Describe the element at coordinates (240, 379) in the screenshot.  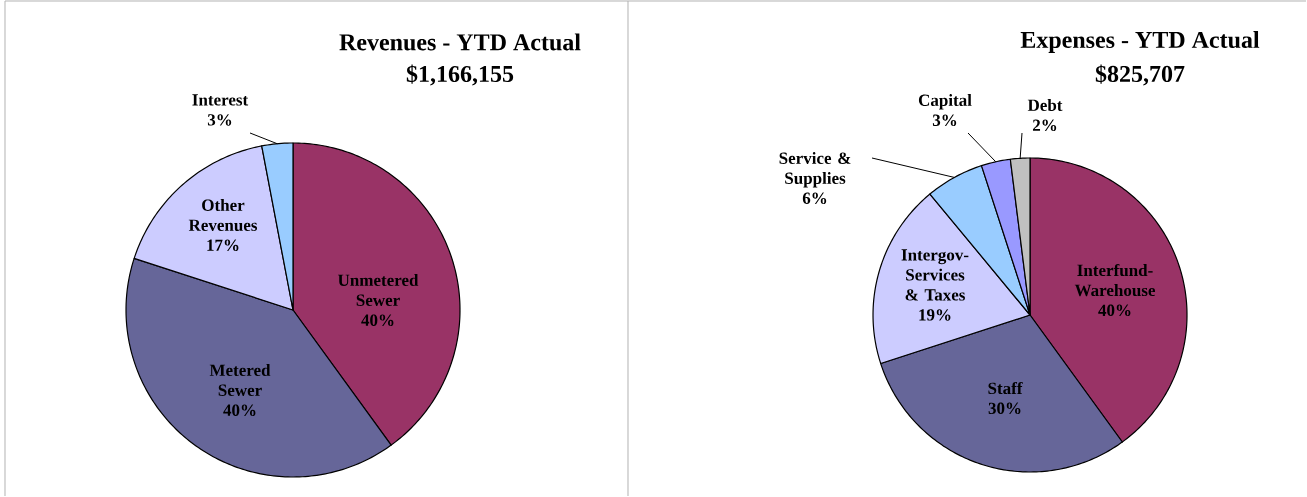
I see `slice-label: Metered Sewer` at that location.